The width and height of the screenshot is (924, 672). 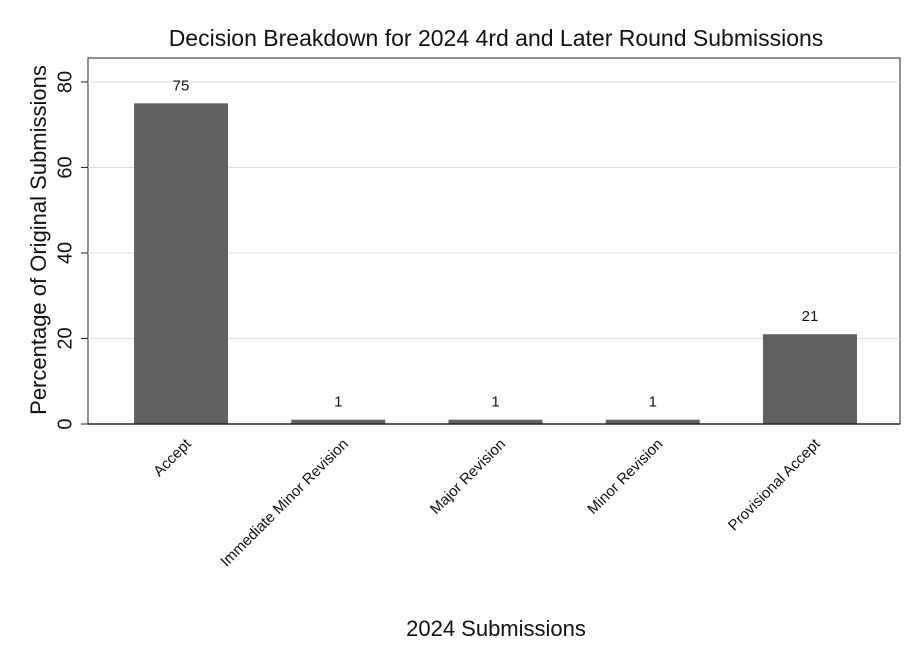 I want to click on x-tick-label: Immediate Minor Revision, so click(x=284, y=503).